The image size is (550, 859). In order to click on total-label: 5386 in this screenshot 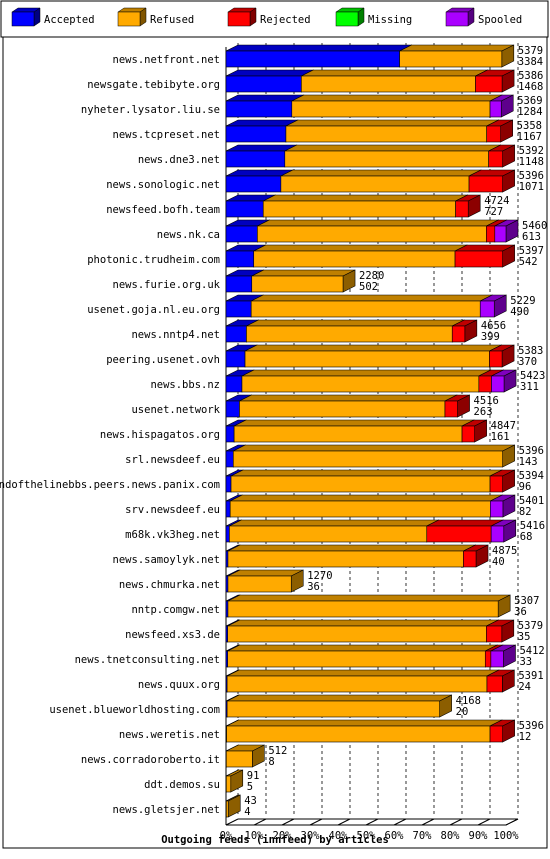, I will do `click(530, 76)`.